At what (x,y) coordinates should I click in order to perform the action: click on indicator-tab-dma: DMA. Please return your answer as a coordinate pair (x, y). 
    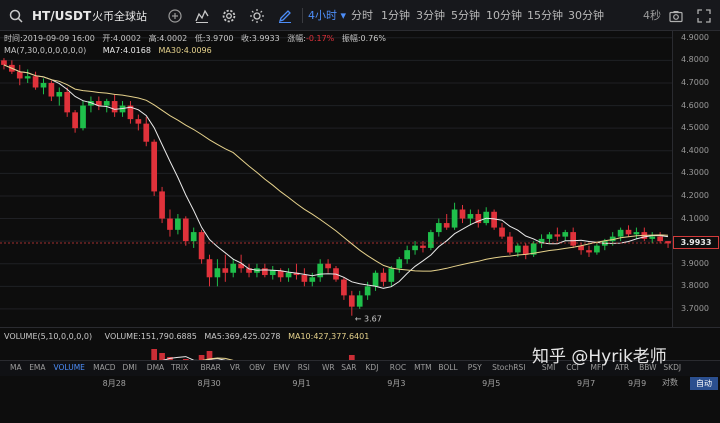
    Looking at the image, I should click on (155, 367).